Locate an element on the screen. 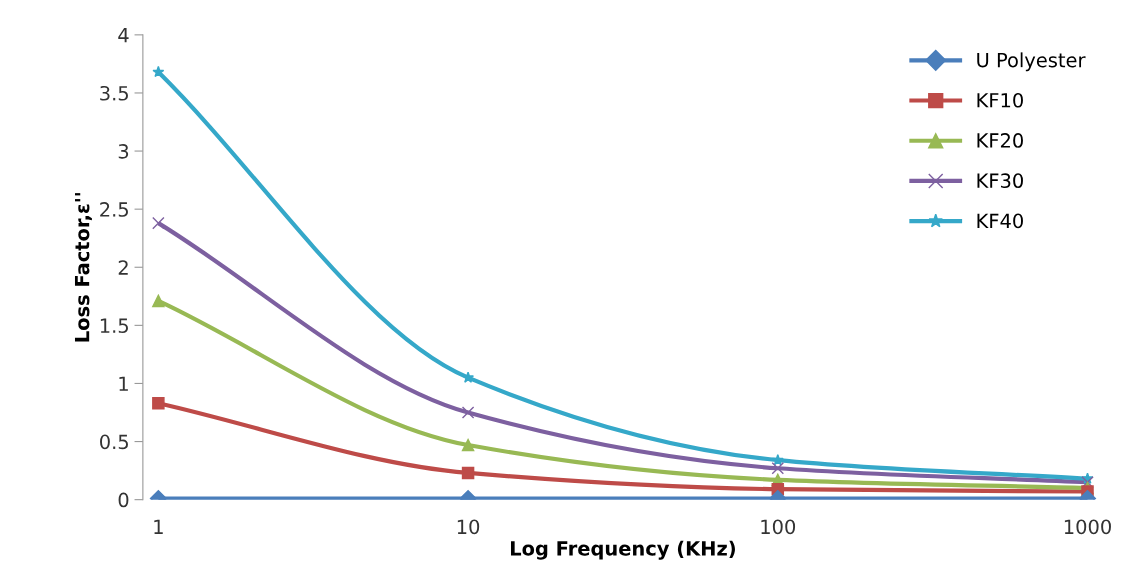  legend-label: KF10 is located at coordinates (1000, 100).